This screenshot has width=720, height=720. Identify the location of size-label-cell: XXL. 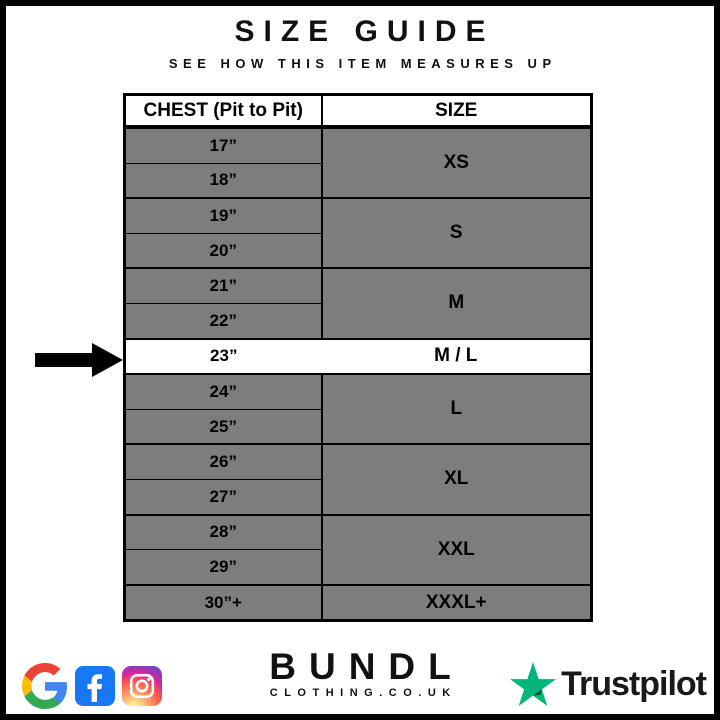
(456, 549).